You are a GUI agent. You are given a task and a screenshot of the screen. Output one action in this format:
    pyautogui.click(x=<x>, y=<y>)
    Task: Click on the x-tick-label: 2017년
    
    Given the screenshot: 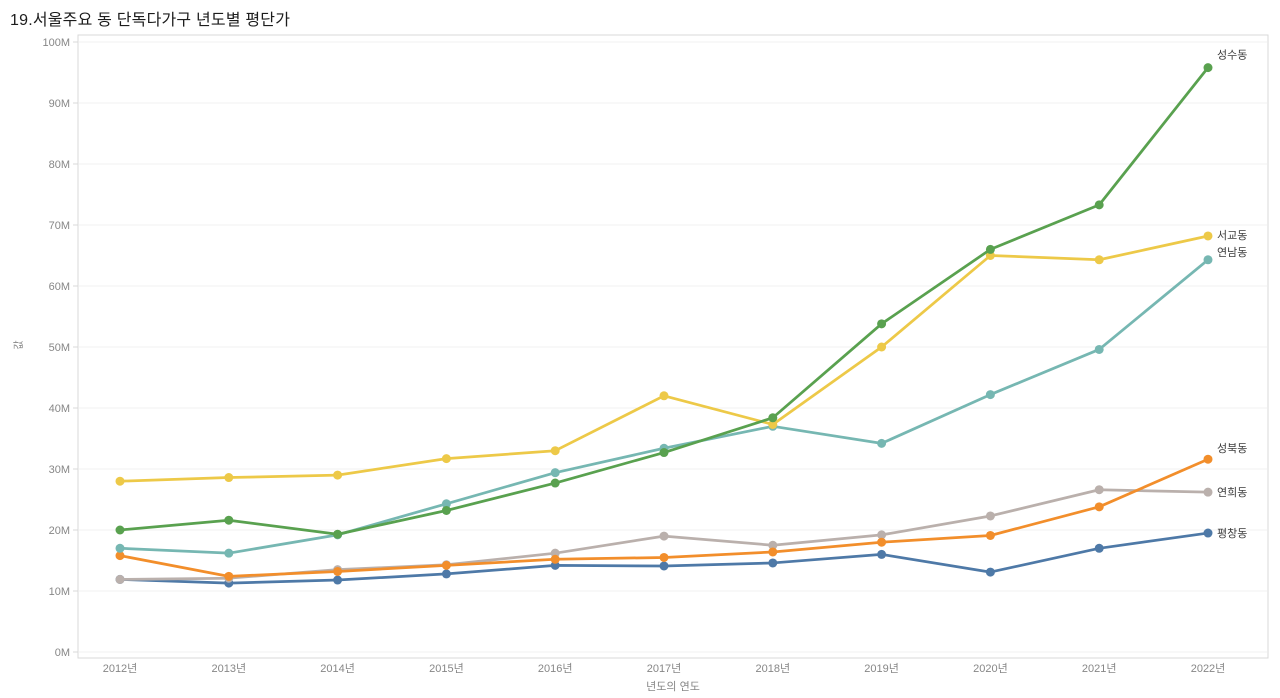 What is the action you would take?
    pyautogui.click(x=664, y=668)
    